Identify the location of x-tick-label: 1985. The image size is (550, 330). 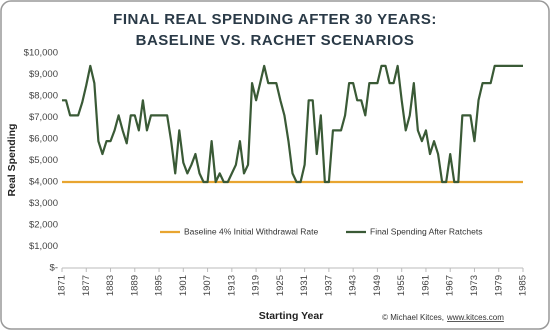
(523, 285).